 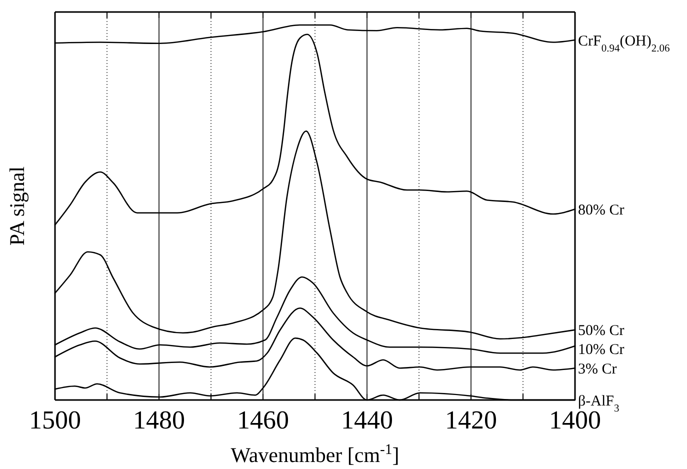 What do you see at coordinates (263, 419) in the screenshot?
I see `x-tick-label: 1460` at bounding box center [263, 419].